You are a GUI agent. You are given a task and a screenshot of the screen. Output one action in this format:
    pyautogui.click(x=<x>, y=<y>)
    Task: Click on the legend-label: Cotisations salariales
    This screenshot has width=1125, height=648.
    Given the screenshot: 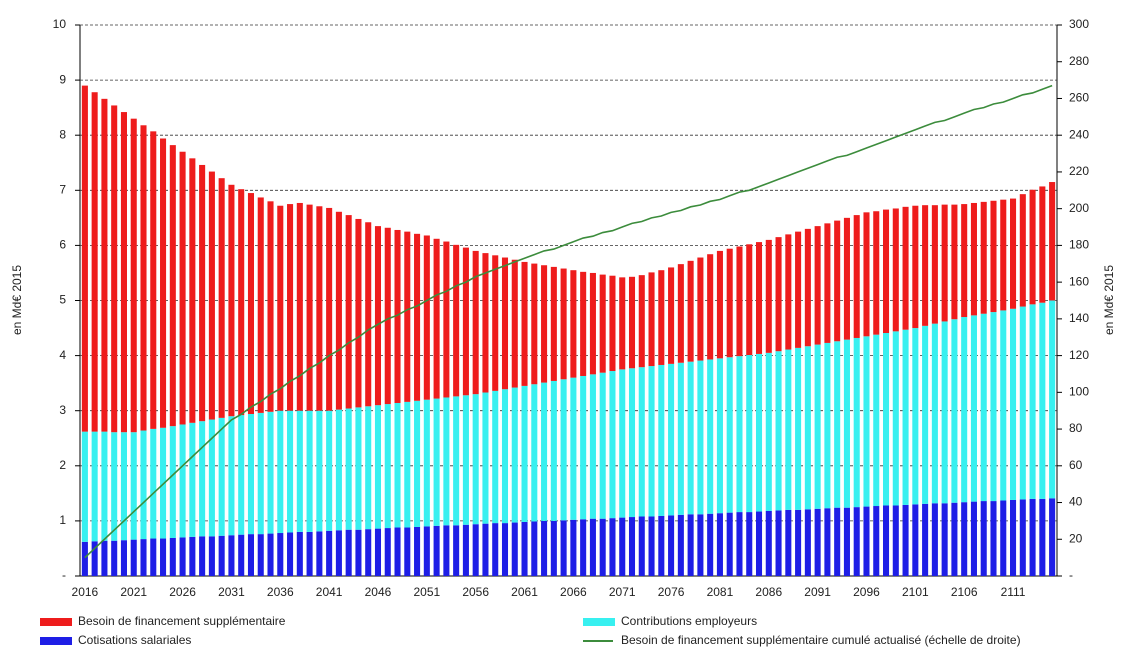 What is the action you would take?
    pyautogui.click(x=134, y=640)
    